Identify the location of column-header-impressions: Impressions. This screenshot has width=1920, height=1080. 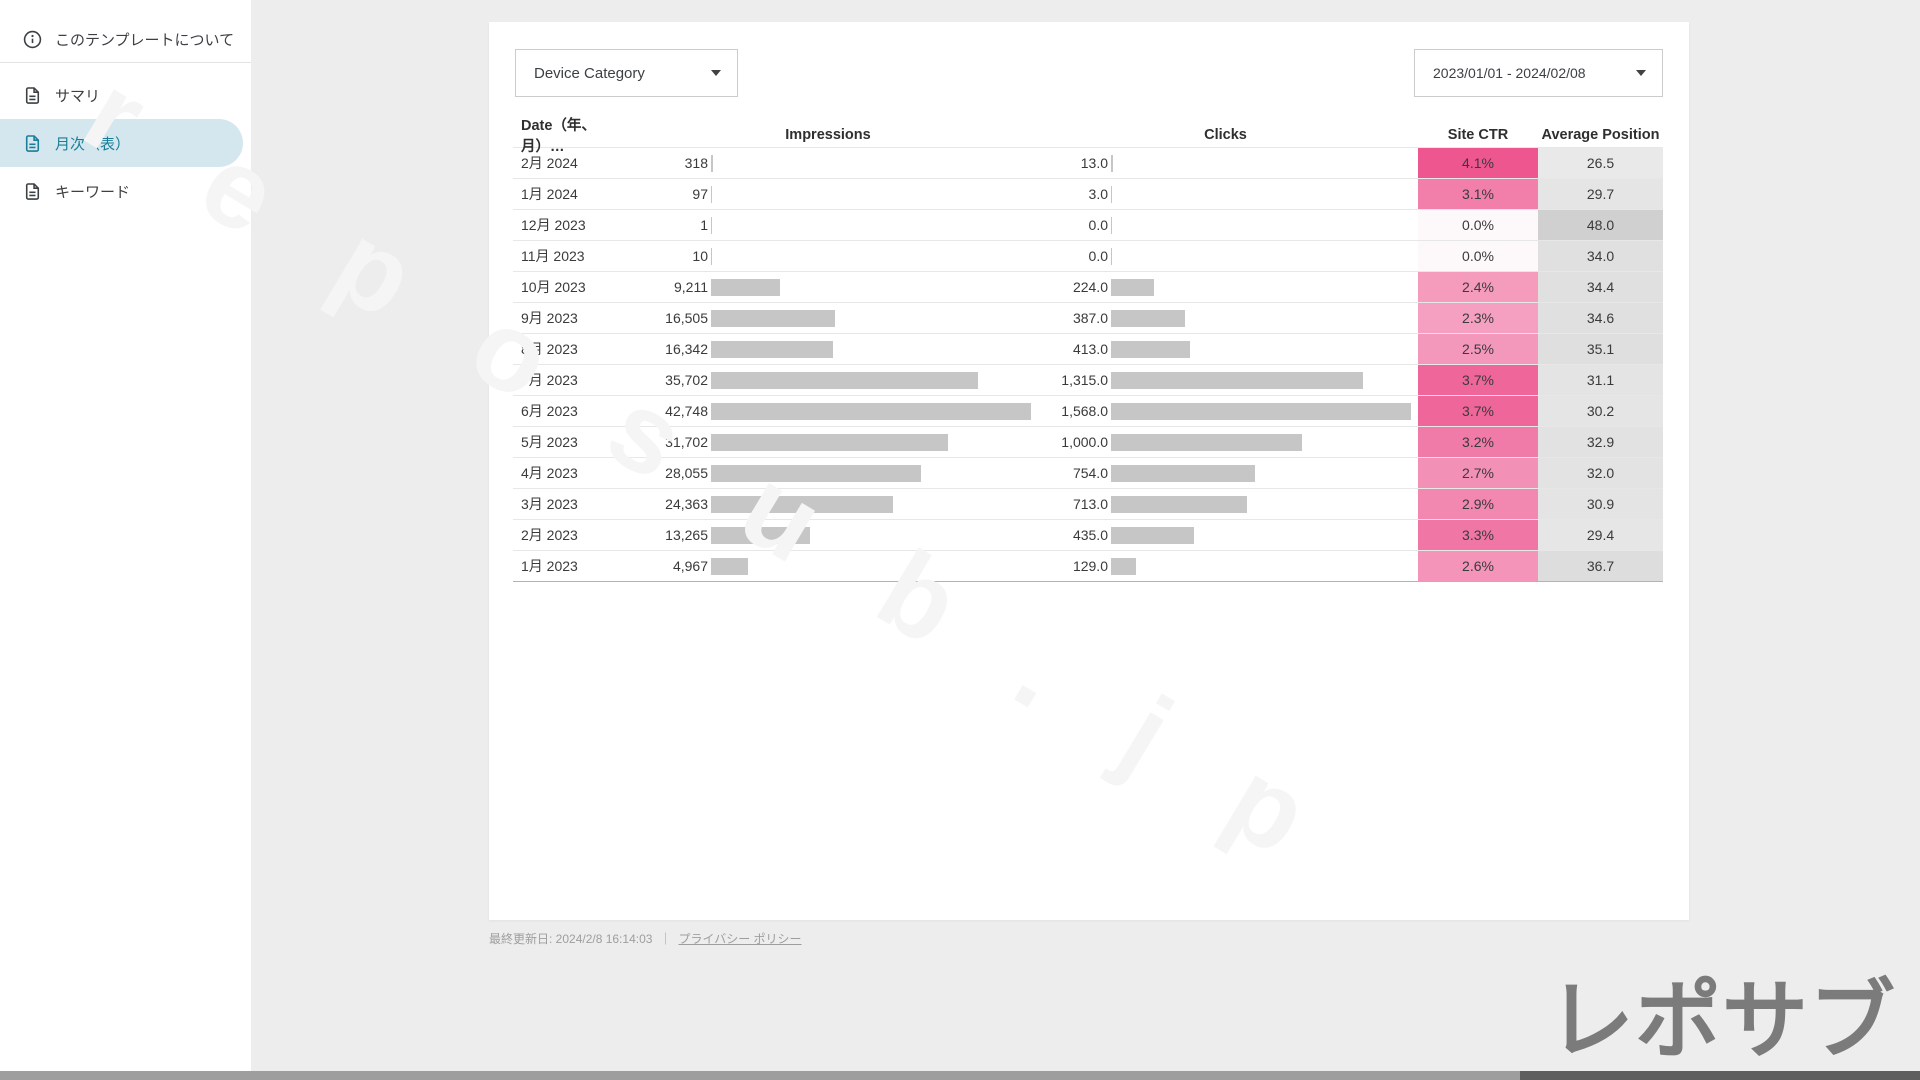
(828, 134).